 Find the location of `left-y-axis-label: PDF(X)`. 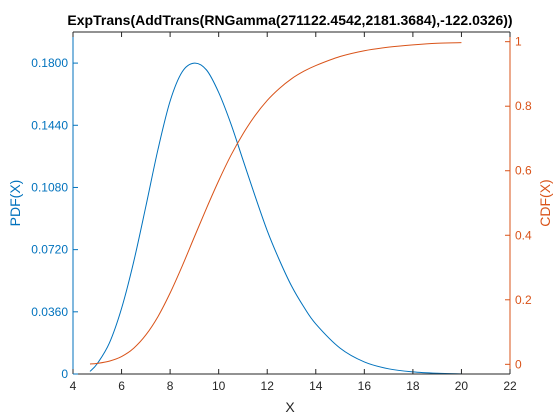

left-y-axis-label: PDF(X) is located at coordinates (15, 203).